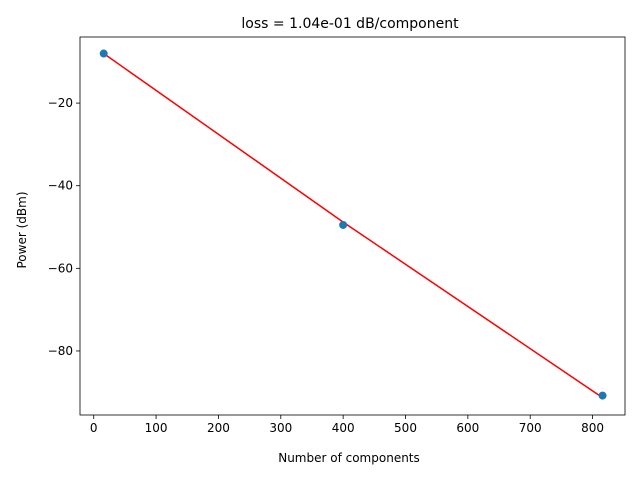 This screenshot has height=480, width=640. What do you see at coordinates (405, 428) in the screenshot?
I see `x-tick-label: 500` at bounding box center [405, 428].